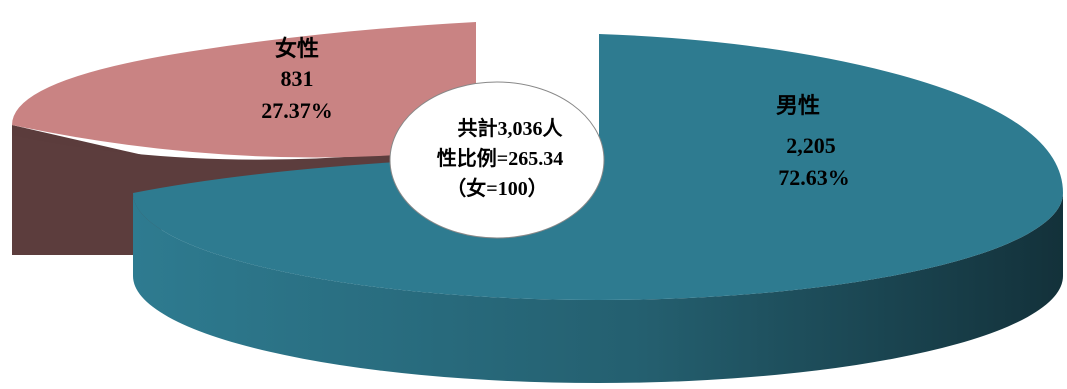 The image size is (1067, 389). Describe the element at coordinates (511, 128) in the screenshot. I see `total-label: 共計3,036人` at that location.